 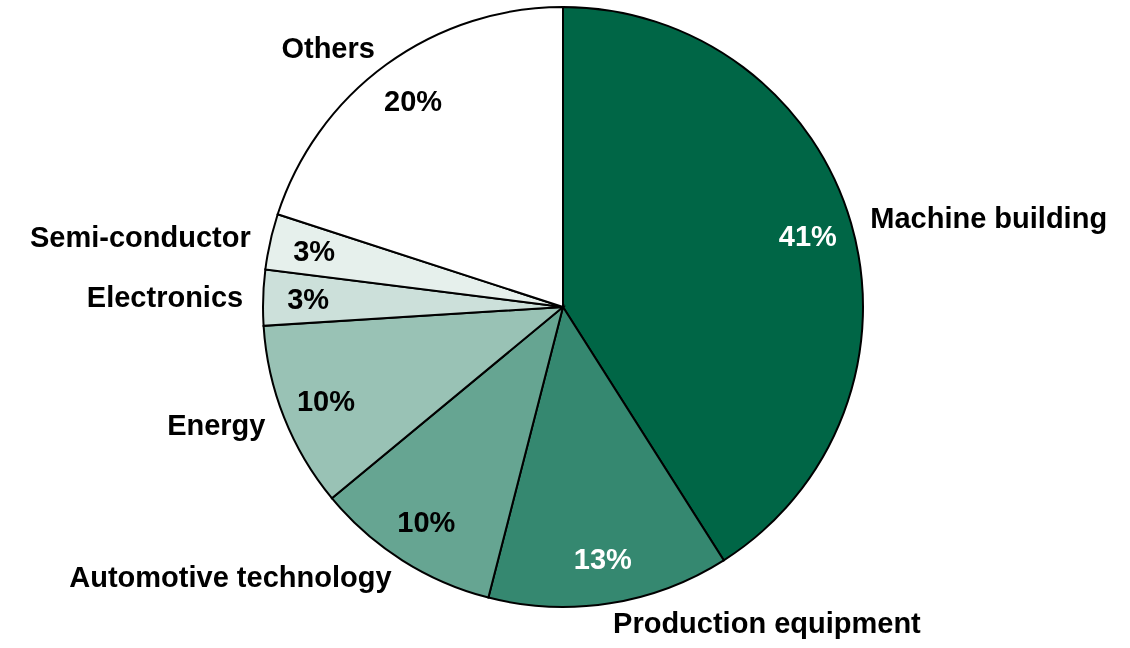 I want to click on slice-label: Automotive technology, so click(x=230, y=577).